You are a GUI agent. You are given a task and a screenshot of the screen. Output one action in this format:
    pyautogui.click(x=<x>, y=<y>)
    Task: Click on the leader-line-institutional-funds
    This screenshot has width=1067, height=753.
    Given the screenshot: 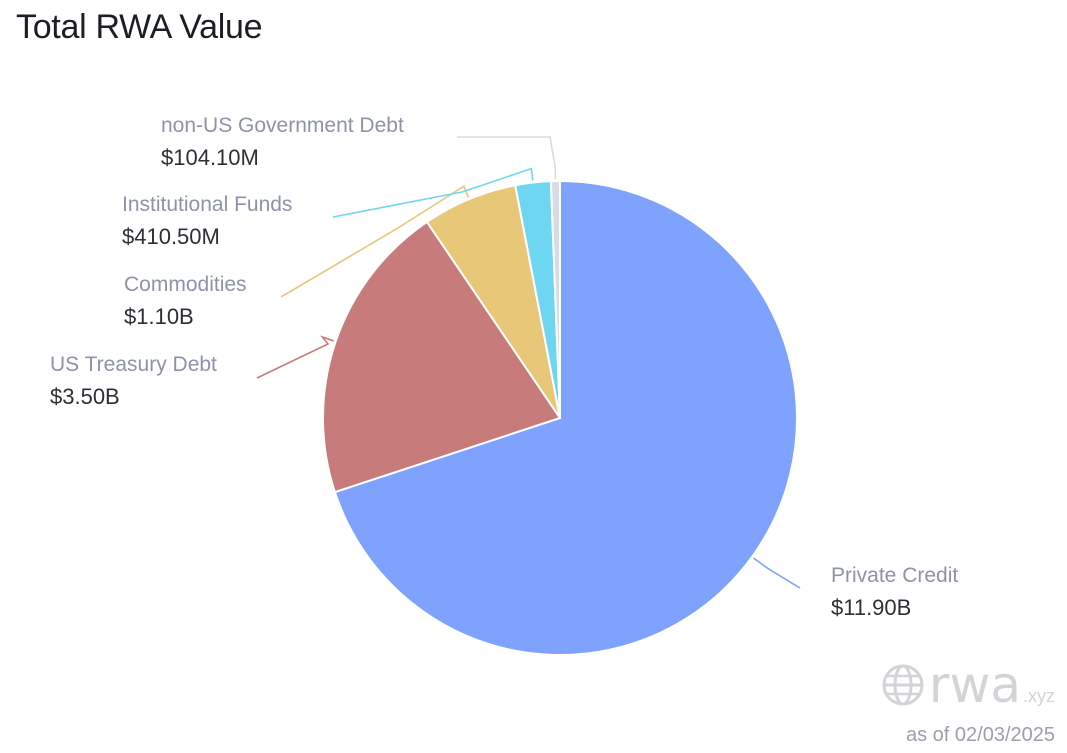 What is the action you would take?
    pyautogui.click(x=433, y=192)
    